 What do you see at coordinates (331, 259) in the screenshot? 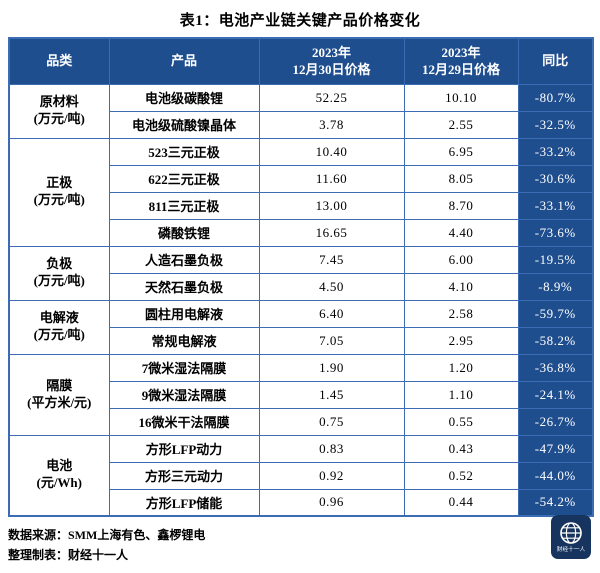
I see `price-dec30-cell: 7.45` at bounding box center [331, 259].